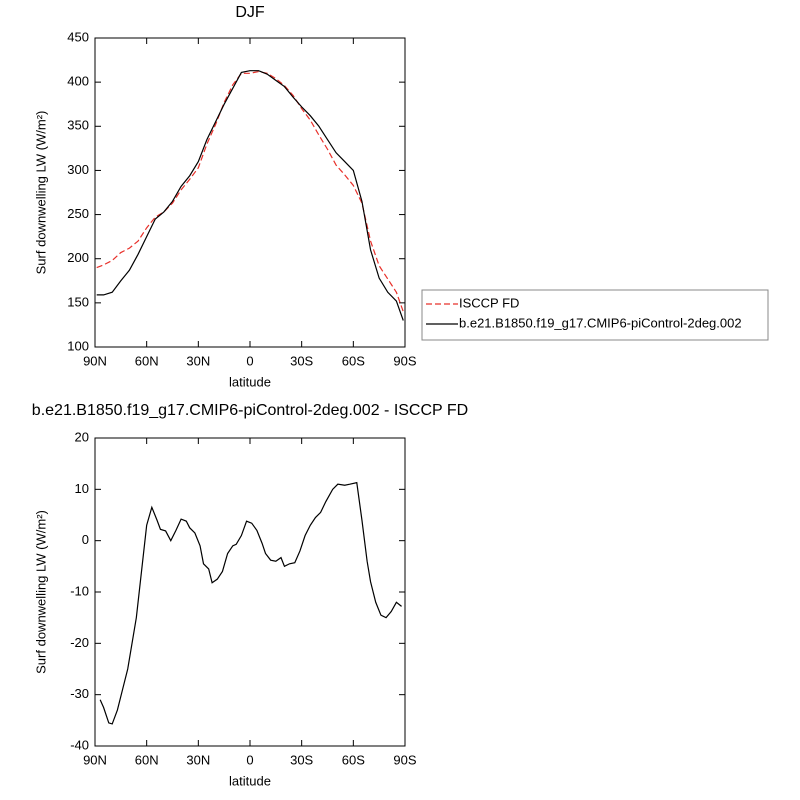 Image resolution: width=800 pixels, height=800 pixels. I want to click on y-tick-label: -40, so click(79, 744).